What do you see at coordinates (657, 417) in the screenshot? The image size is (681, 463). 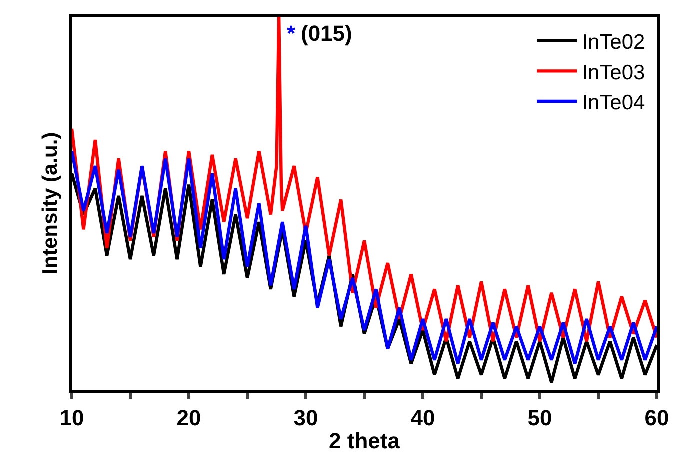 I see `x-tick-label: 60` at bounding box center [657, 417].